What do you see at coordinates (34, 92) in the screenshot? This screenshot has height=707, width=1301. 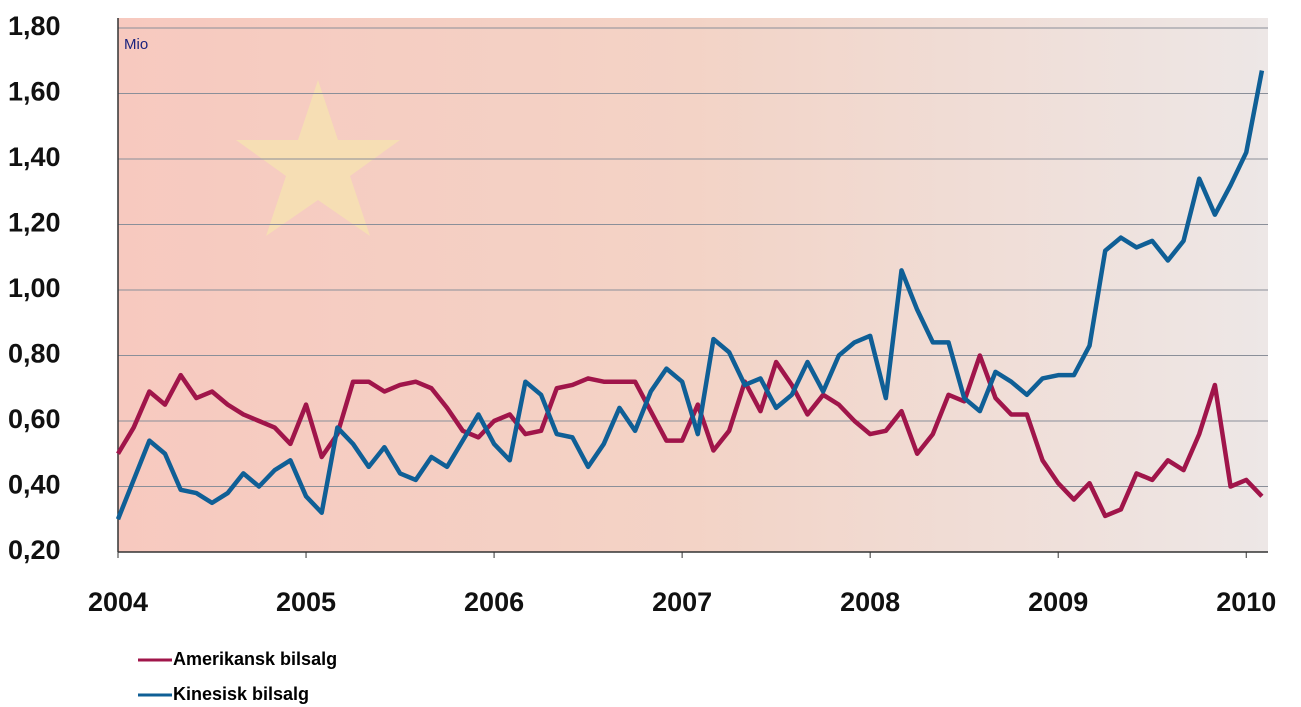 I see `y-tick-label: 1,60` at bounding box center [34, 92].